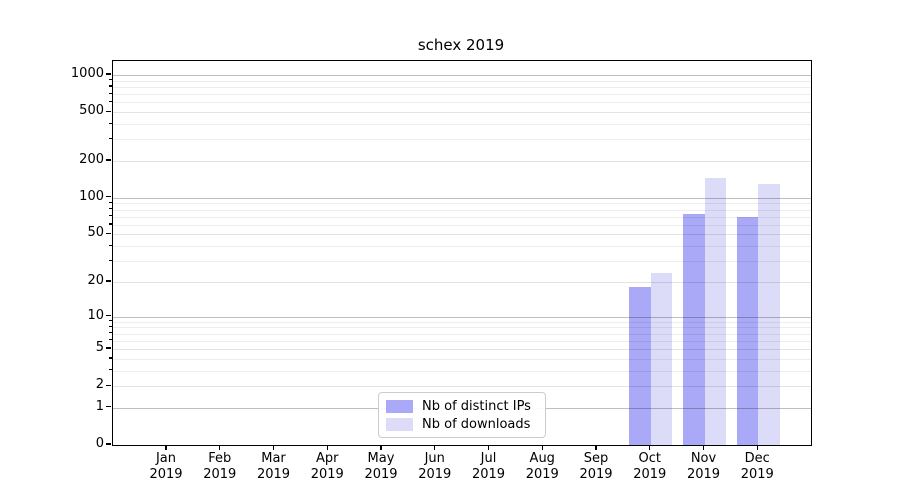 This screenshot has width=900, height=500. I want to click on x-tick-label: Jan 2019, so click(166, 466).